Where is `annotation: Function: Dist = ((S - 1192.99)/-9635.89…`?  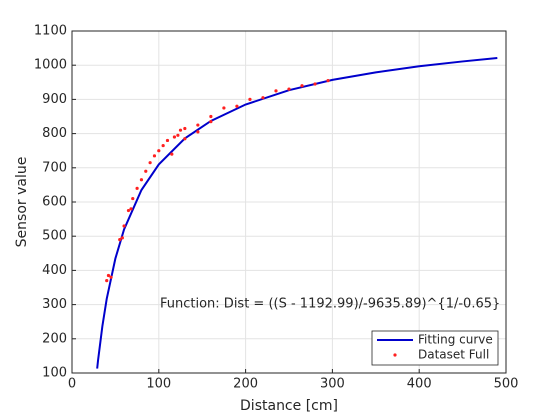 annotation: Function: Dist = ((S - 1192.99)/-9635.89… is located at coordinates (330, 304).